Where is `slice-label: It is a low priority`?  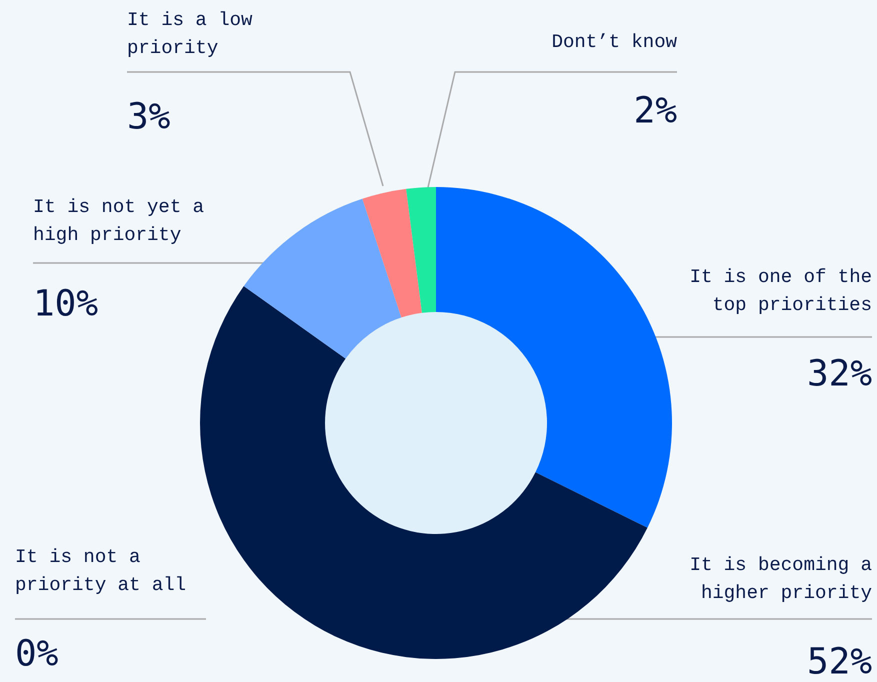 slice-label: It is a low priority is located at coordinates (190, 34).